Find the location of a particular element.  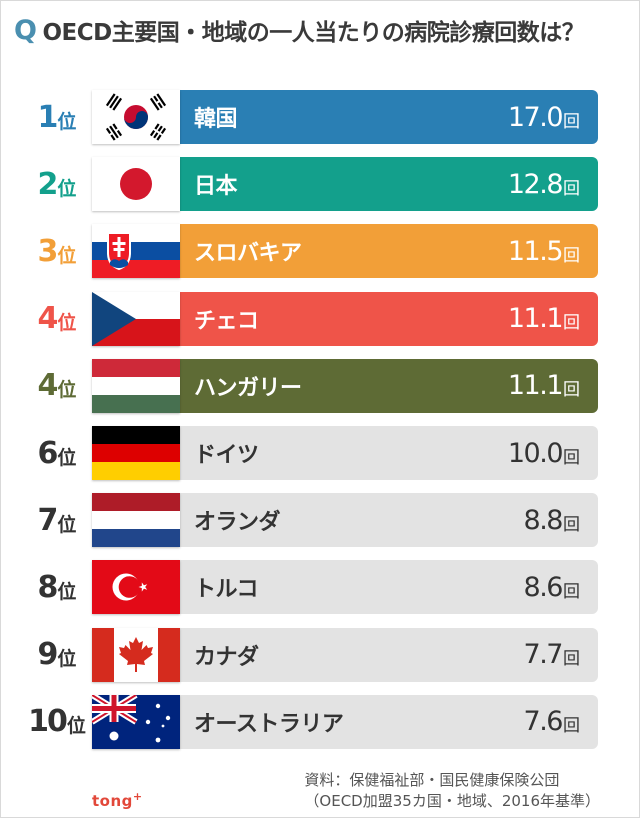

bar-row: 10 位 オーストラリア 7.6 回 is located at coordinates (320, 722).